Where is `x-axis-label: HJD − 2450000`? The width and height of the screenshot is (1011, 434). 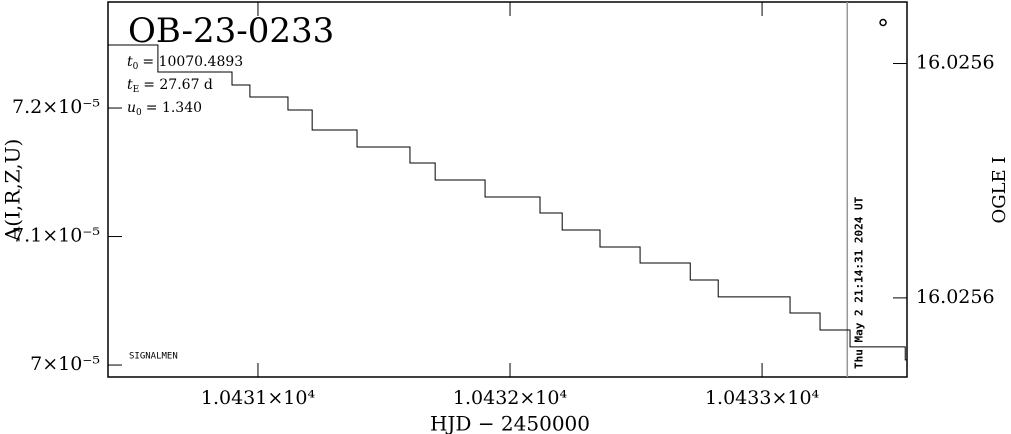
x-axis-label: HJD − 2450000 is located at coordinates (510, 423).